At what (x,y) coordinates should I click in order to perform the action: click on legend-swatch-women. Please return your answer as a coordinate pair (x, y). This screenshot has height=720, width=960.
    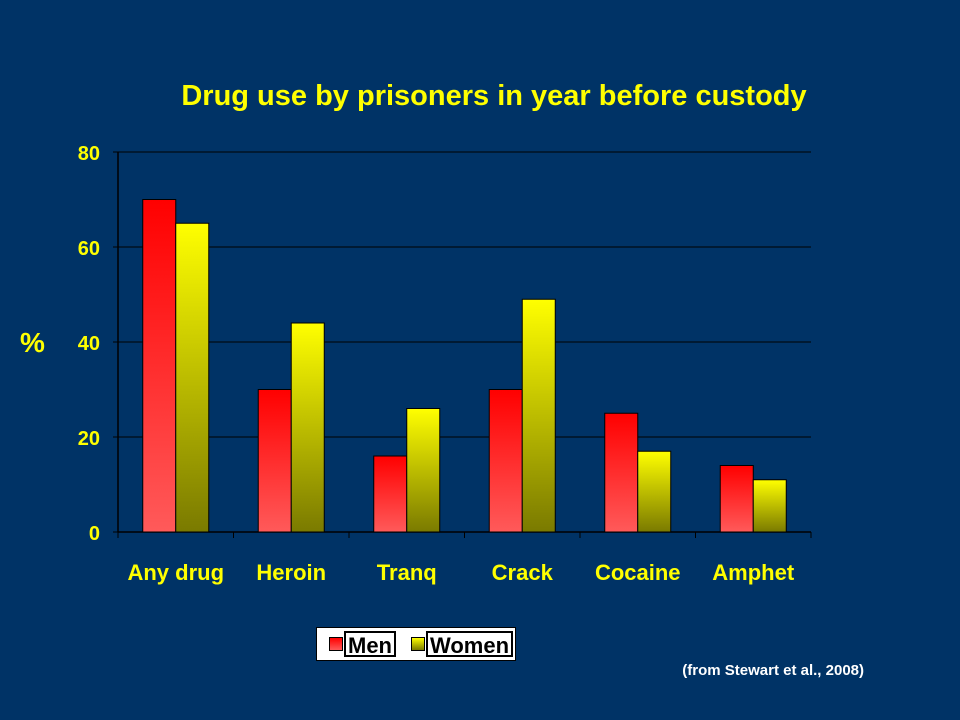
    Looking at the image, I should click on (418, 644).